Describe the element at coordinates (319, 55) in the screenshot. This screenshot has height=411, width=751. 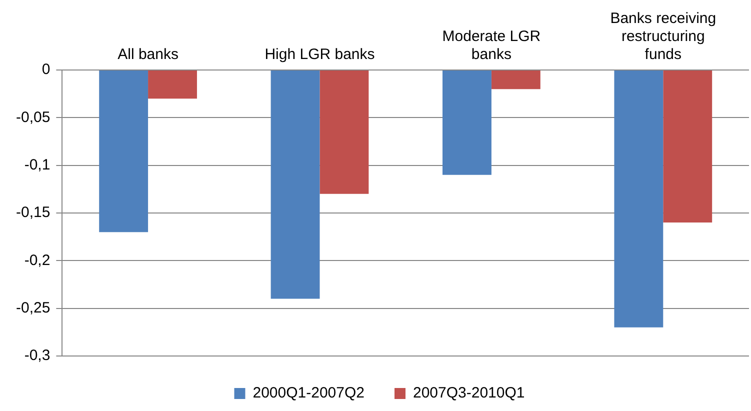
I see `x-tick-label: High LGR banks` at that location.